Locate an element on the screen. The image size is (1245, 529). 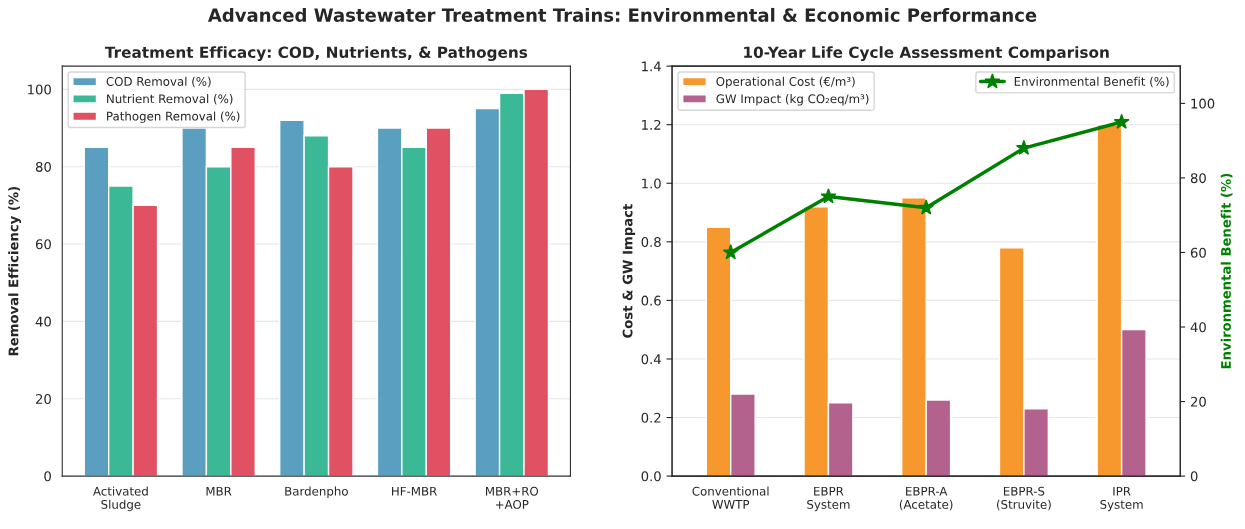
legend-label: COD Removal (%) is located at coordinates (158, 82).